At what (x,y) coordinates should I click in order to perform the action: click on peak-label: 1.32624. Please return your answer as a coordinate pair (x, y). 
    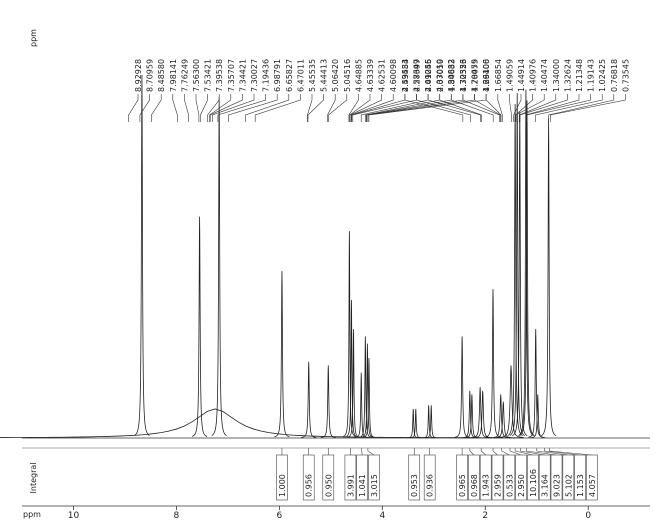
    Looking at the image, I should click on (567, 75).